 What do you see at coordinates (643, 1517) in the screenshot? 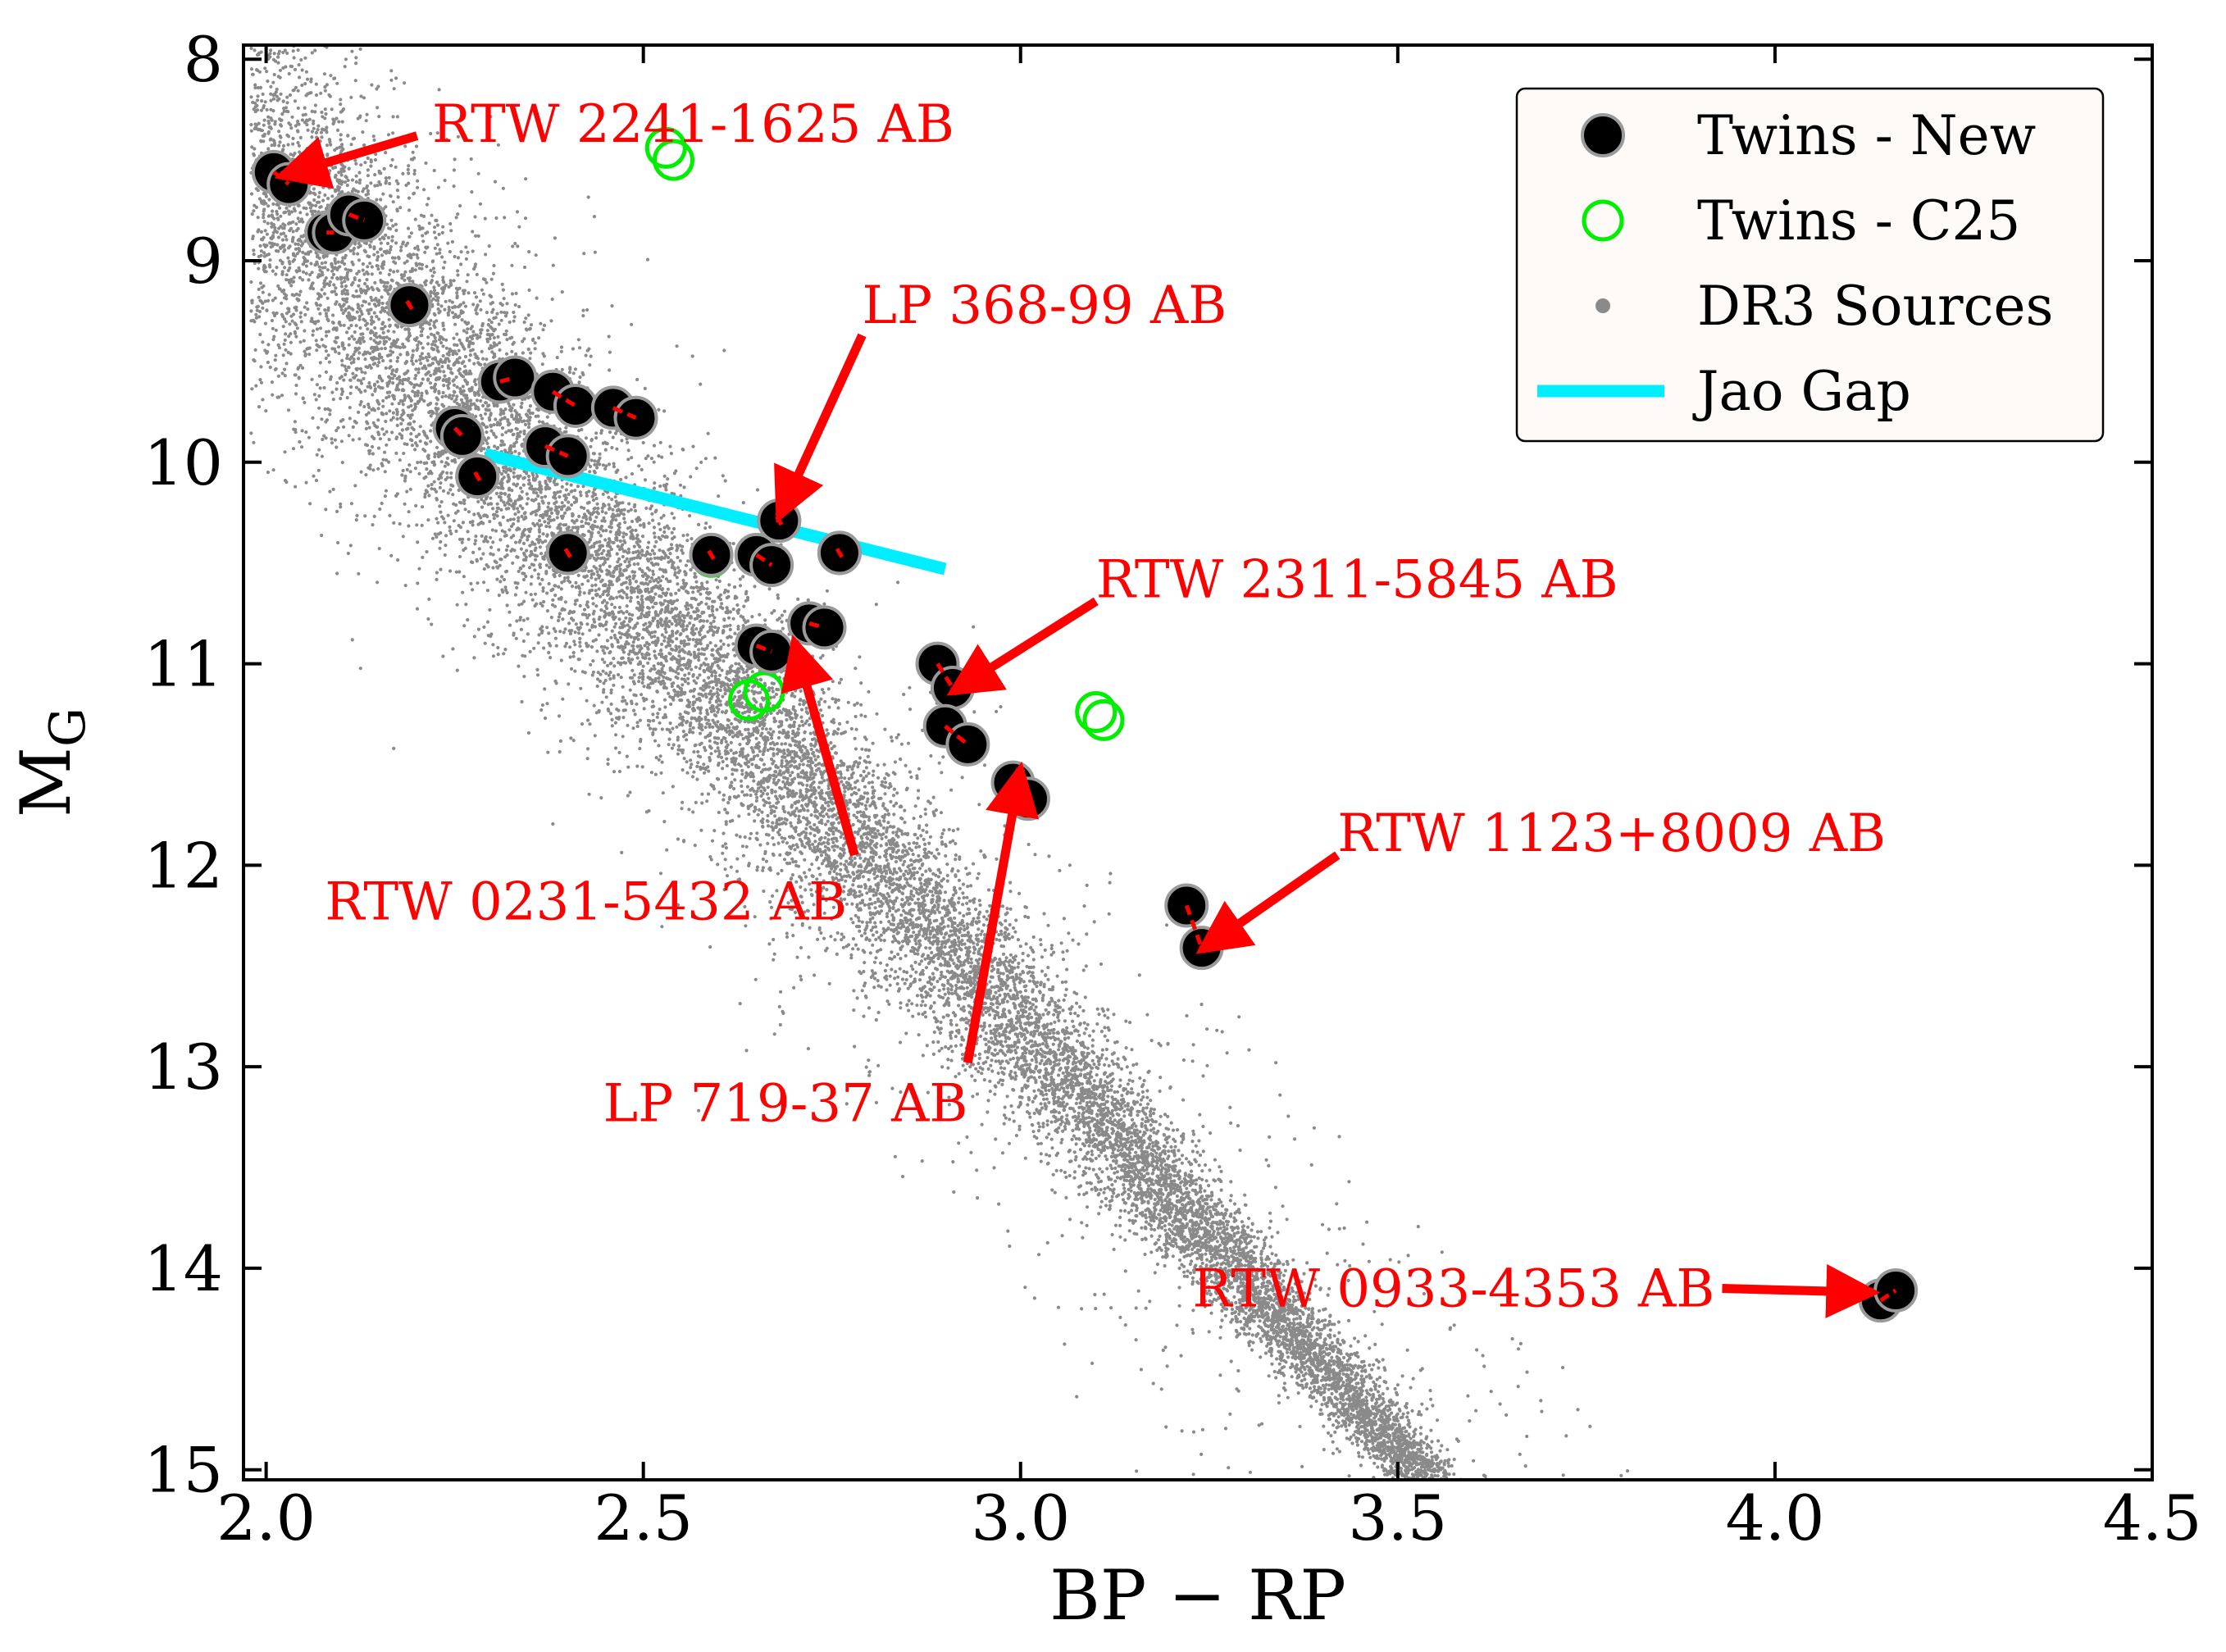
I see `x-tick-label: 2.5` at bounding box center [643, 1517].